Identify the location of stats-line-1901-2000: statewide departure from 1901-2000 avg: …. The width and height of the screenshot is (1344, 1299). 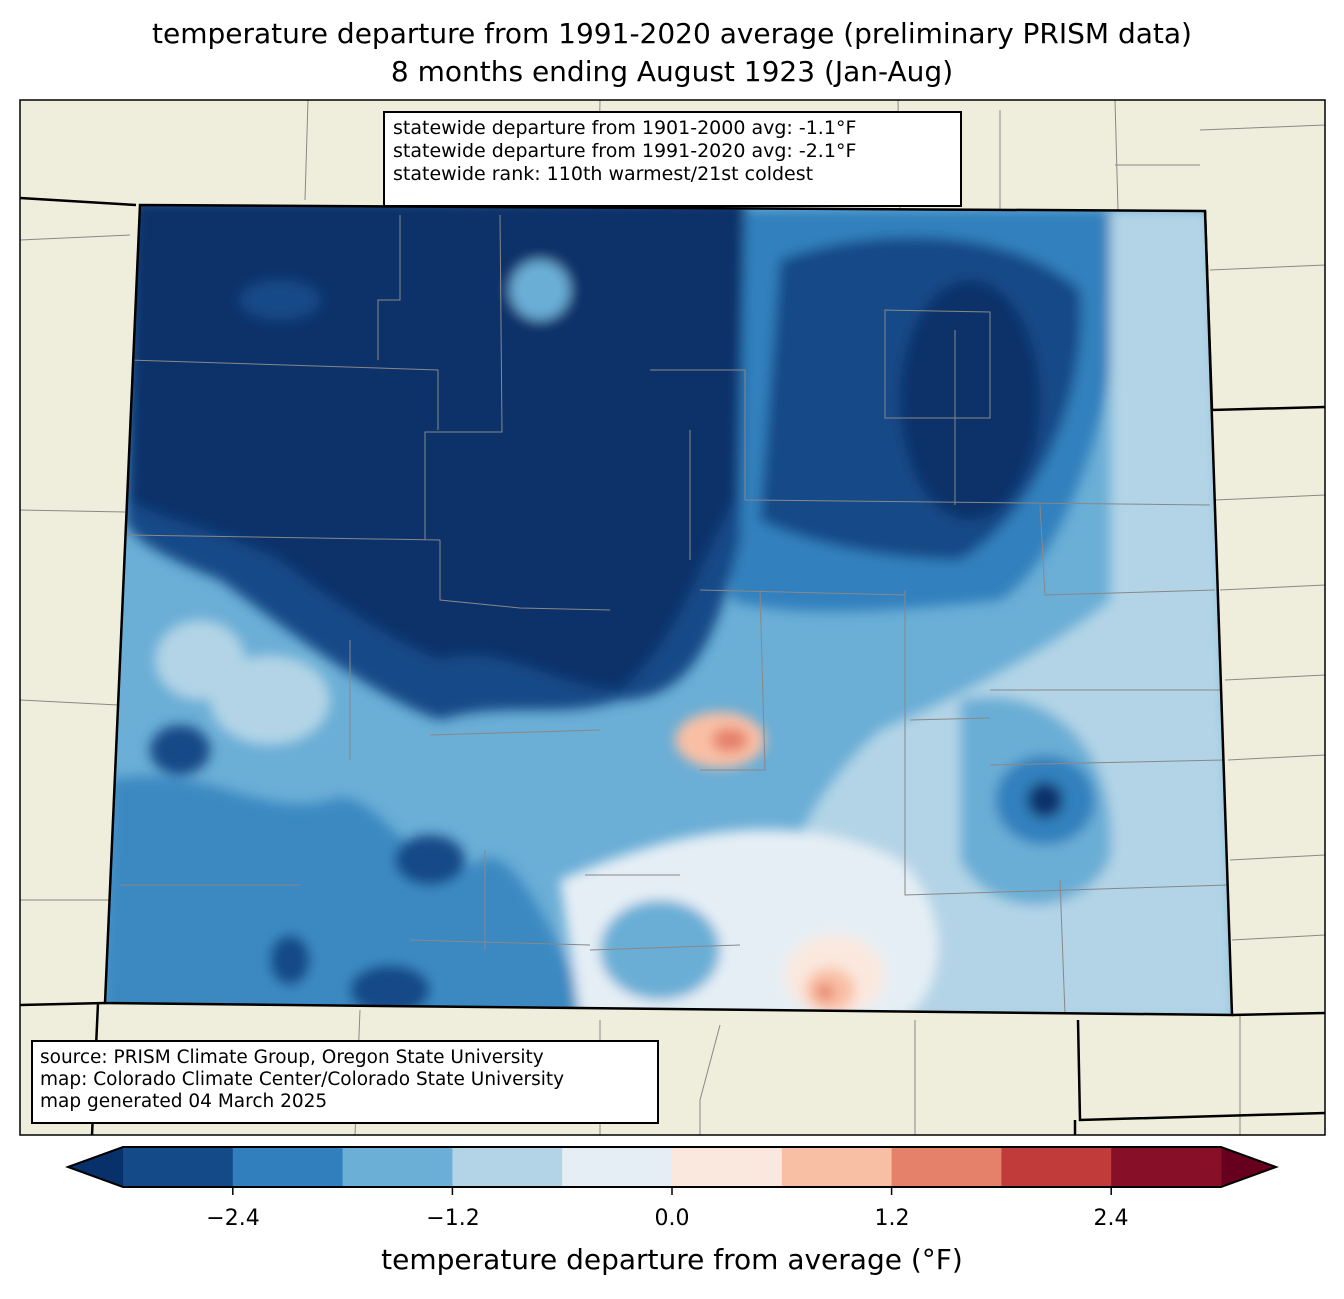
(625, 128).